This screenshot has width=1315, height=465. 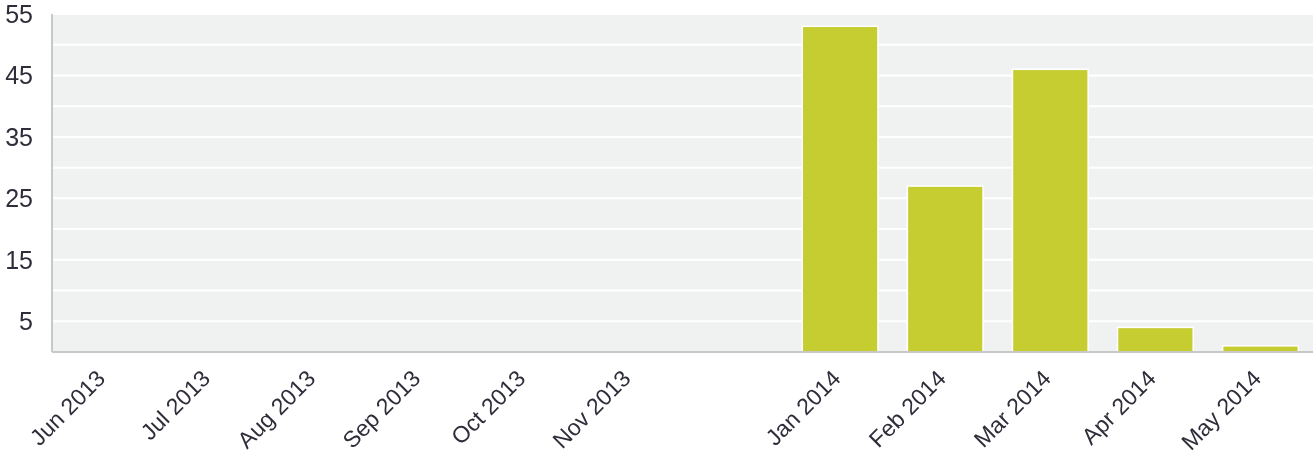 I want to click on y-tick-label: 25, so click(x=19, y=198).